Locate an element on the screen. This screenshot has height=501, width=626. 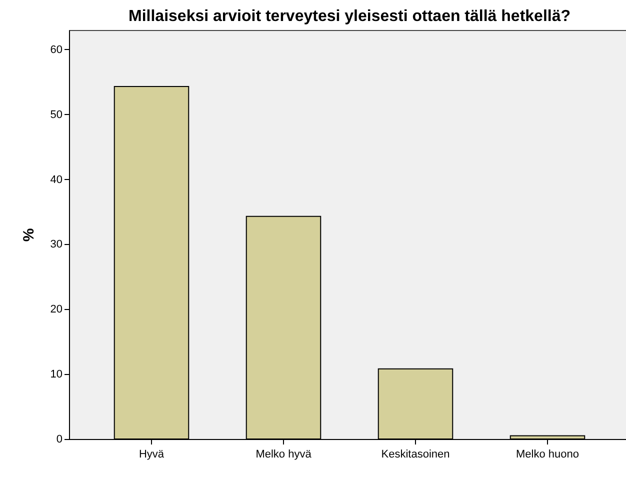
x-tick-label: Hyvä is located at coordinates (151, 454).